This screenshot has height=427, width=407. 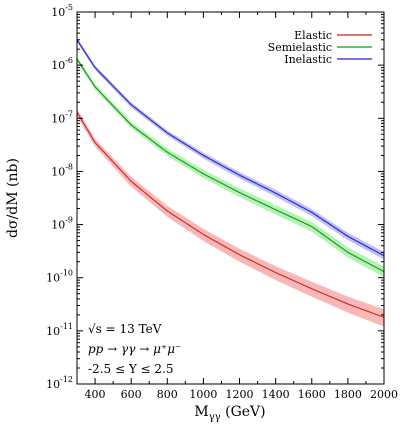 What do you see at coordinates (62, 64) in the screenshot?
I see `y-tick-label: 10⁻⁶` at bounding box center [62, 64].